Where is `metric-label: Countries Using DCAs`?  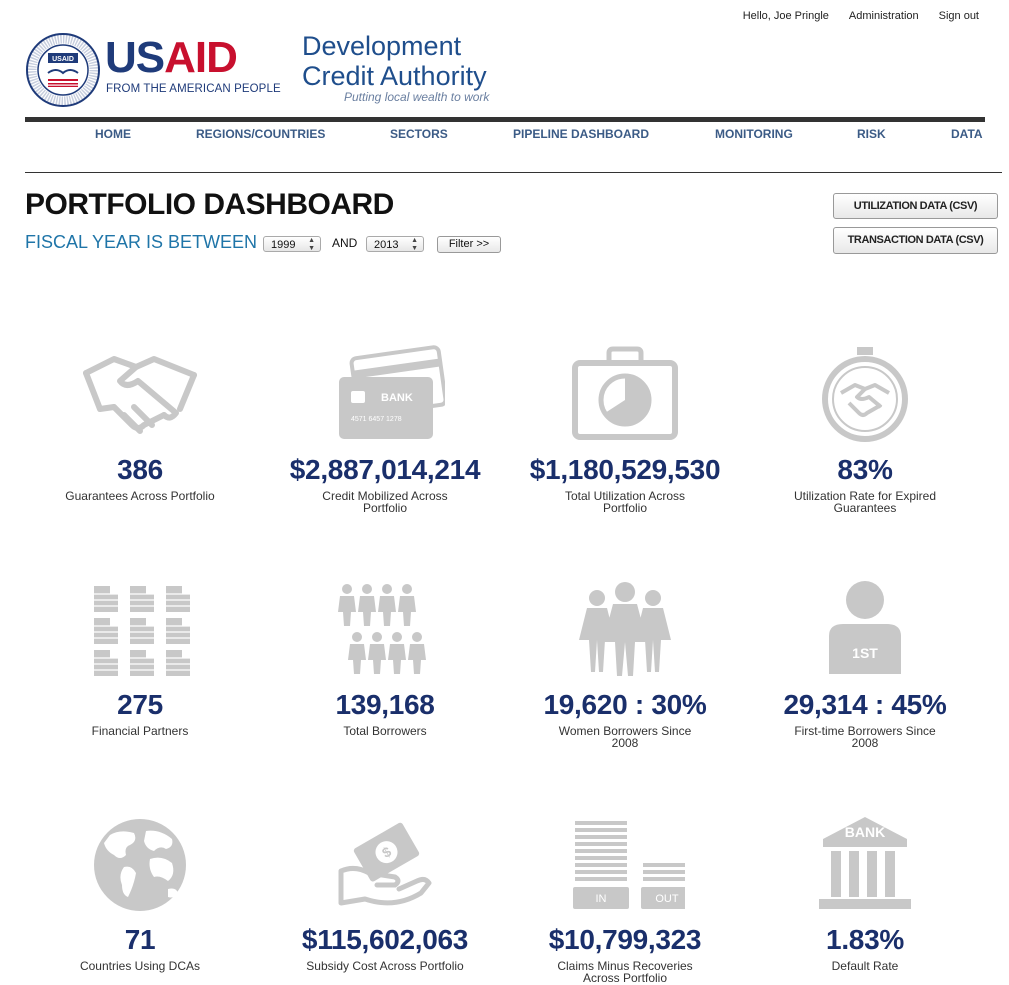
metric-label: Countries Using DCAs is located at coordinates (140, 966).